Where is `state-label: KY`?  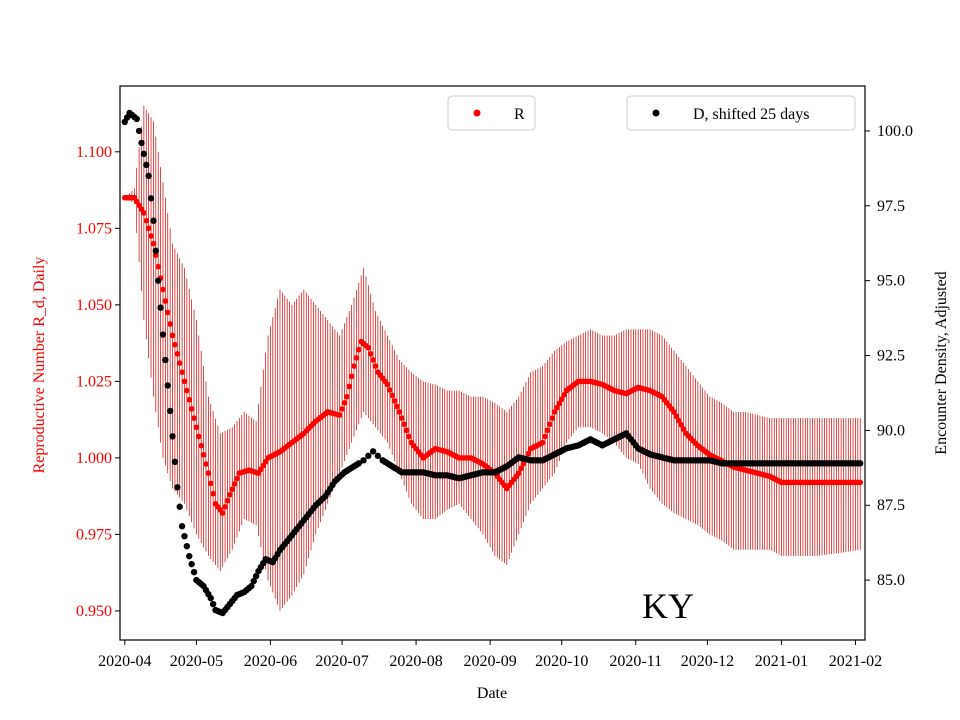
state-label: KY is located at coordinates (668, 606).